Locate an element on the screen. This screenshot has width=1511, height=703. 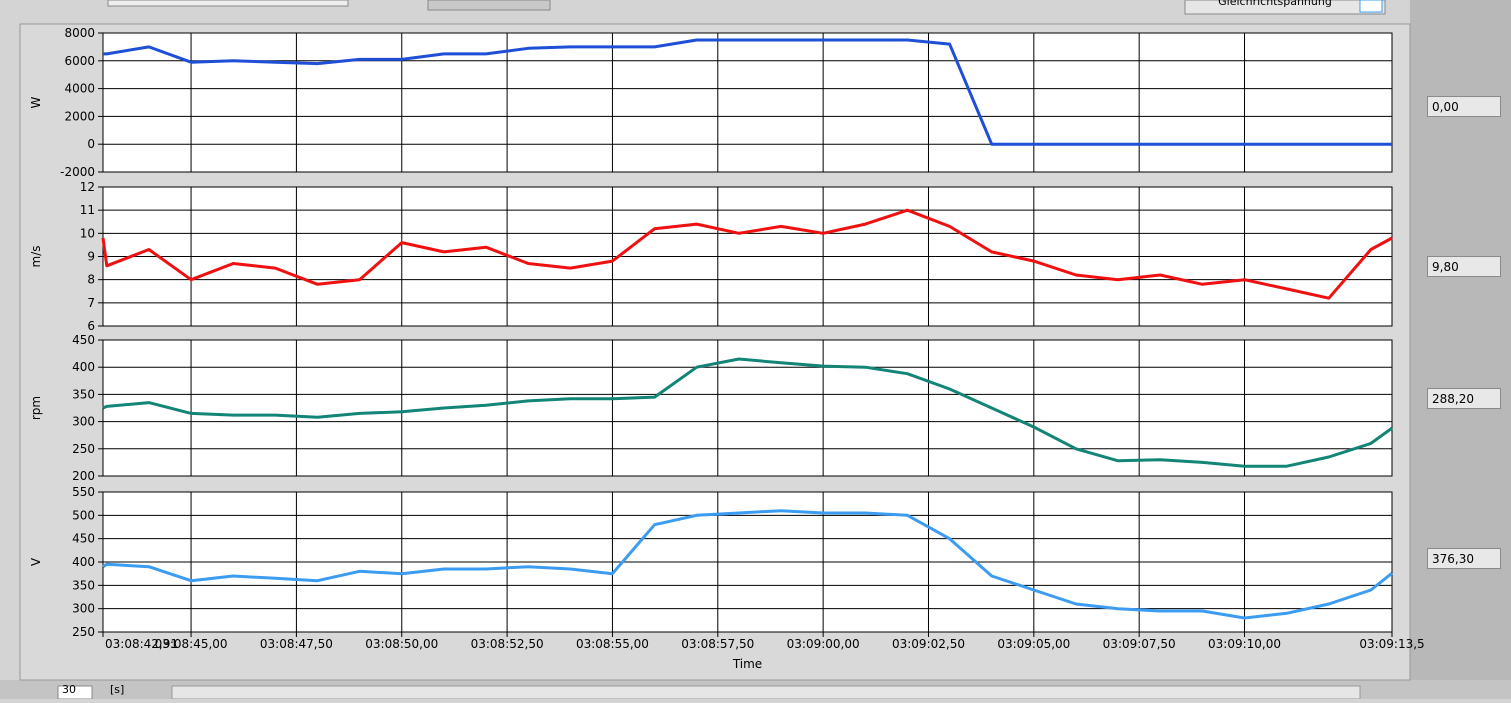
x-tick-label: 03:09:02,50 is located at coordinates (928, 644).